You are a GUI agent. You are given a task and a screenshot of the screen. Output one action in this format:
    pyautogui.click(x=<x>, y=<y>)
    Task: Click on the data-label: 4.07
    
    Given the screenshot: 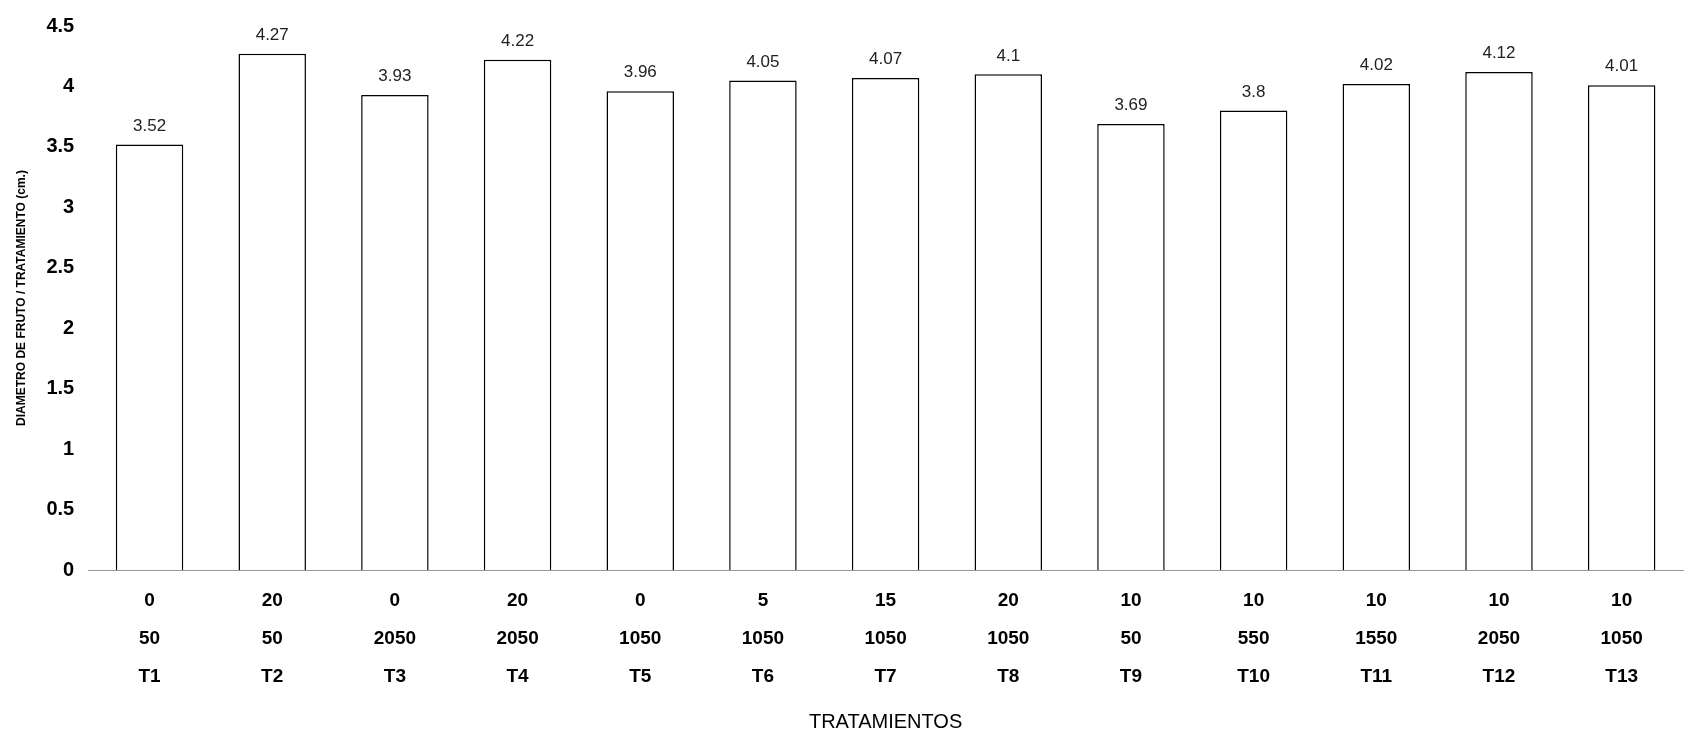 What is the action you would take?
    pyautogui.click(x=886, y=59)
    